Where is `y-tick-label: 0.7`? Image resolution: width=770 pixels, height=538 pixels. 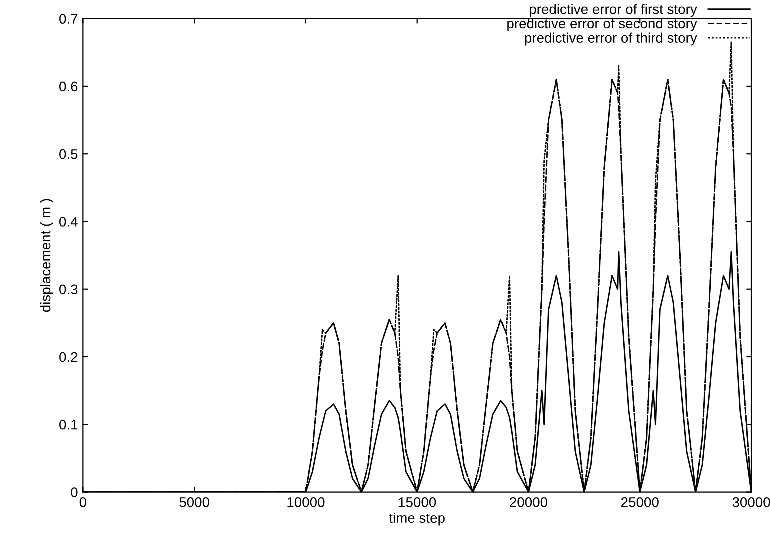 y-tick-label: 0.7 is located at coordinates (69, 19).